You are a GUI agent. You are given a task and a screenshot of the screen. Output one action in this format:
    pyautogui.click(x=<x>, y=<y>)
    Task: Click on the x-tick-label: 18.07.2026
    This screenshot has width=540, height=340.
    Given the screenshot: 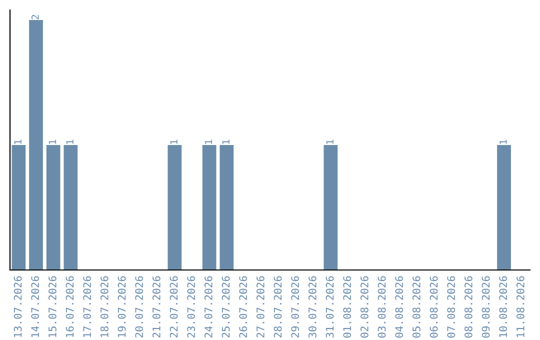 What is the action you would take?
    pyautogui.click(x=104, y=307)
    